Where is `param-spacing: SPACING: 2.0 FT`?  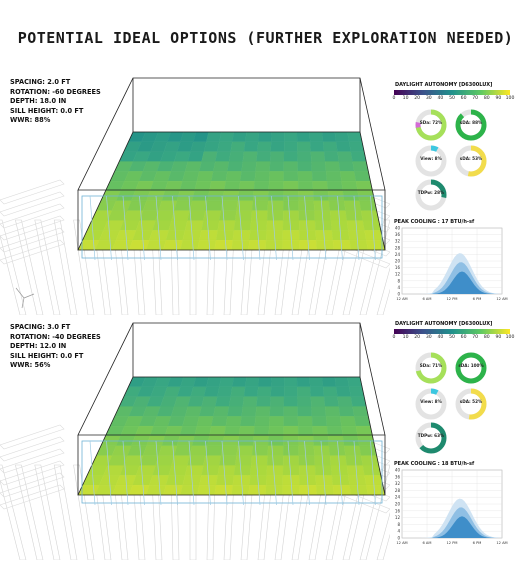 param-spacing: SPACING: 2.0 FT is located at coordinates (40, 82).